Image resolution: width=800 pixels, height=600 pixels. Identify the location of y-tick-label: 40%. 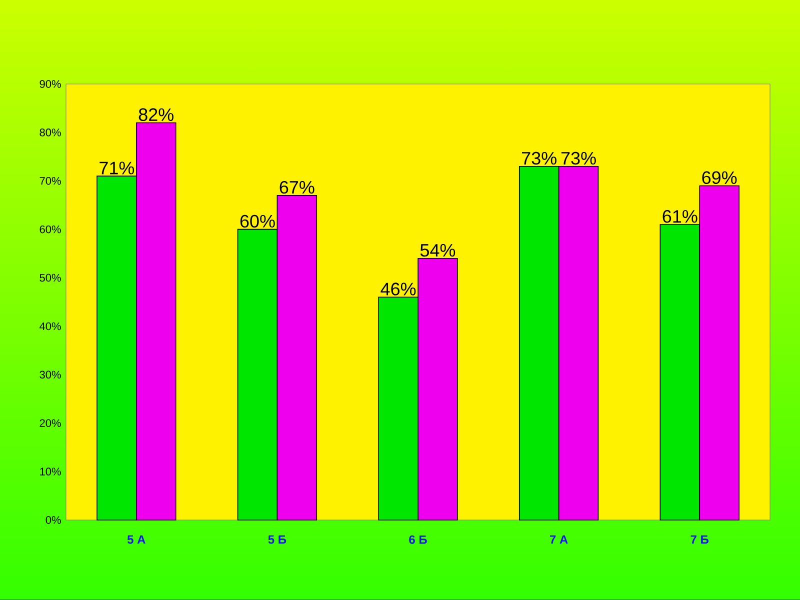
(50, 326).